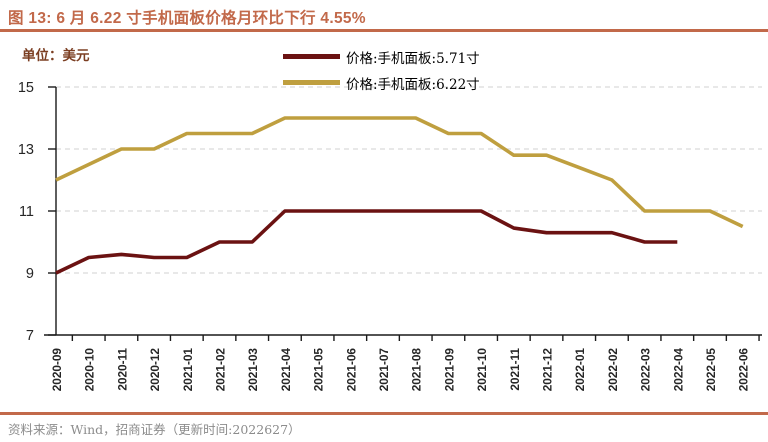 The width and height of the screenshot is (768, 442). What do you see at coordinates (417, 370) in the screenshot?
I see `x-tick-label: 2021-08` at bounding box center [417, 370].